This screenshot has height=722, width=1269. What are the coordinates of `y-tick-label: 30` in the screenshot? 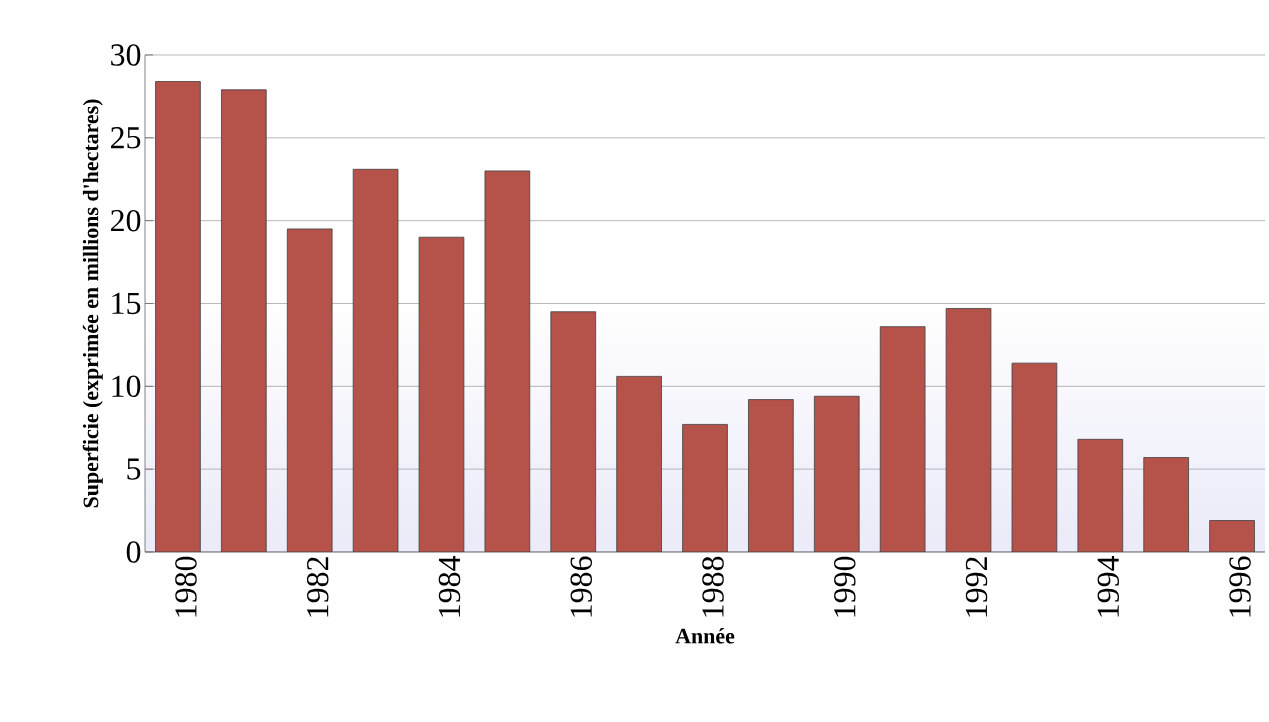 It's located at (126, 55).